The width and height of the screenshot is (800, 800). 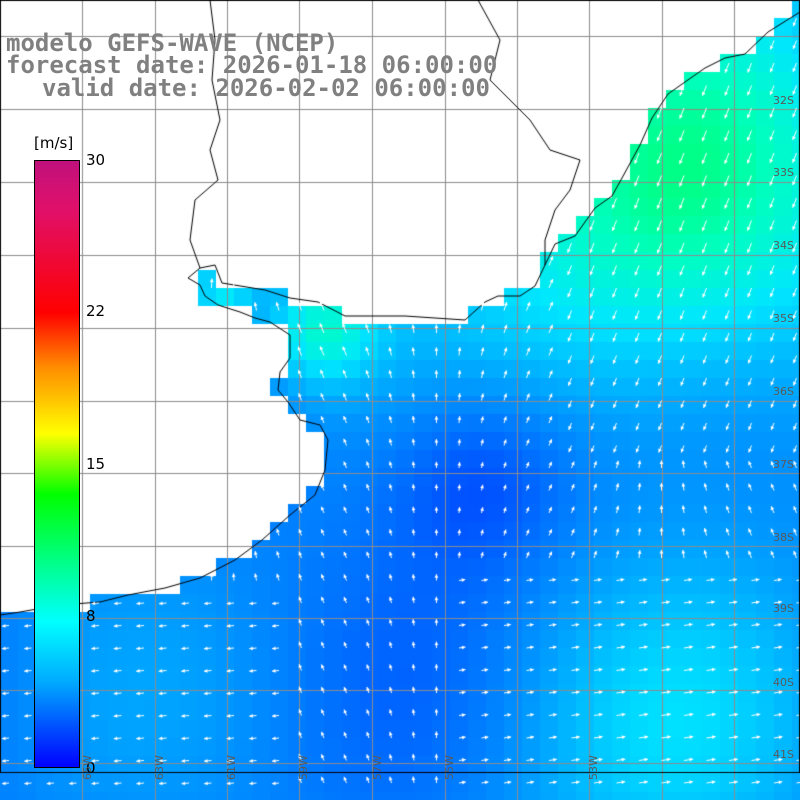 I want to click on colorbar-unit: [m/s], so click(x=54, y=143).